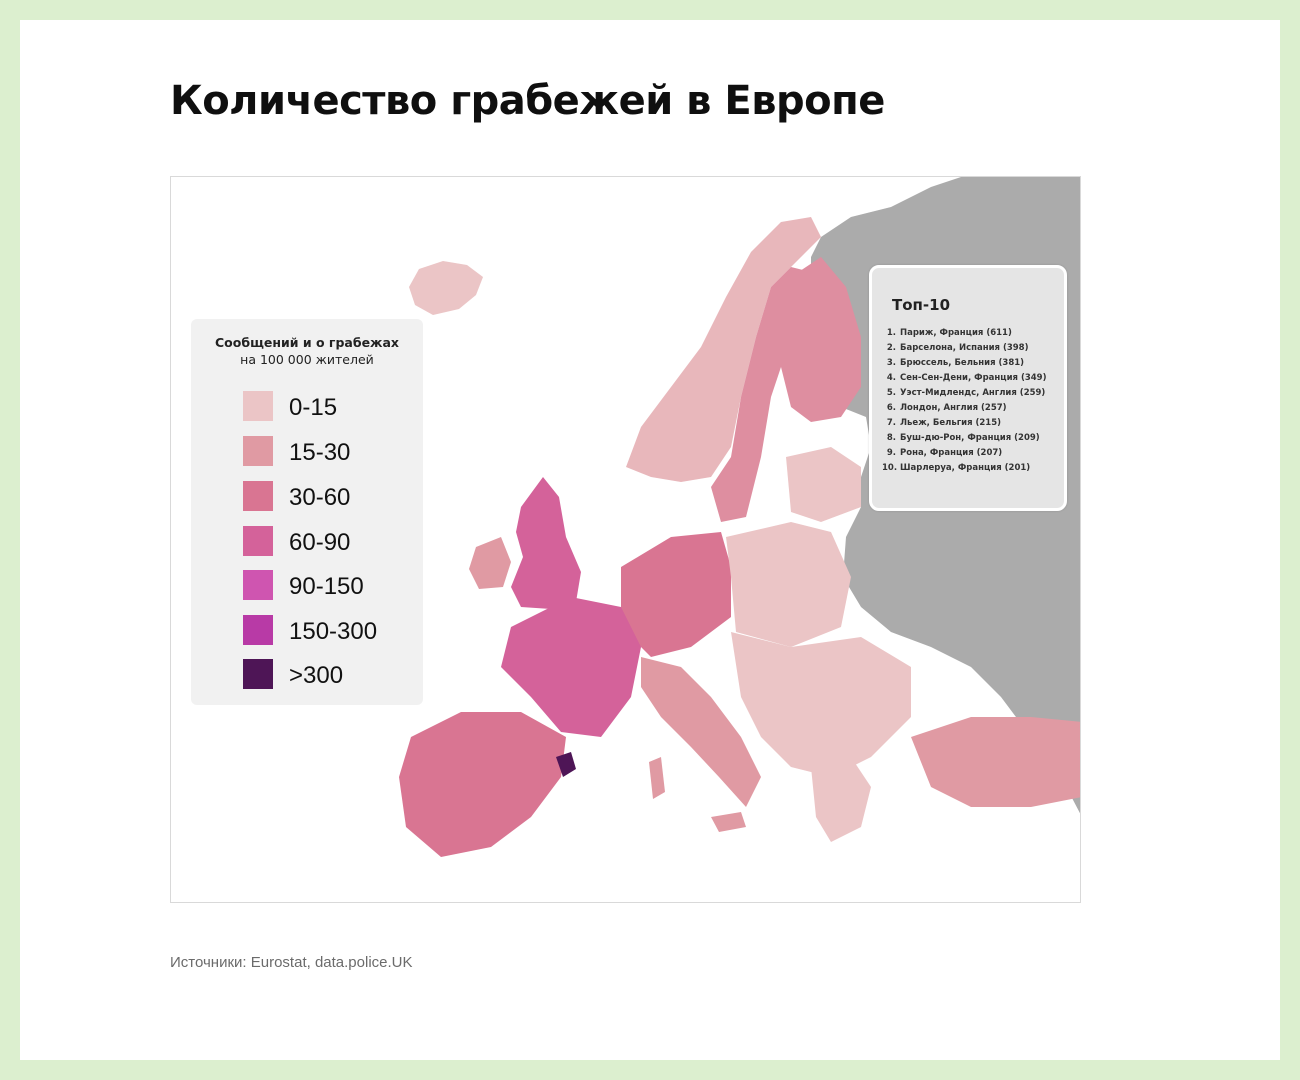 This screenshot has width=1300, height=1080. What do you see at coordinates (966, 378) in the screenshot?
I see `list-item: 4. Сен-Сен-Дени, Франция (349)` at bounding box center [966, 378].